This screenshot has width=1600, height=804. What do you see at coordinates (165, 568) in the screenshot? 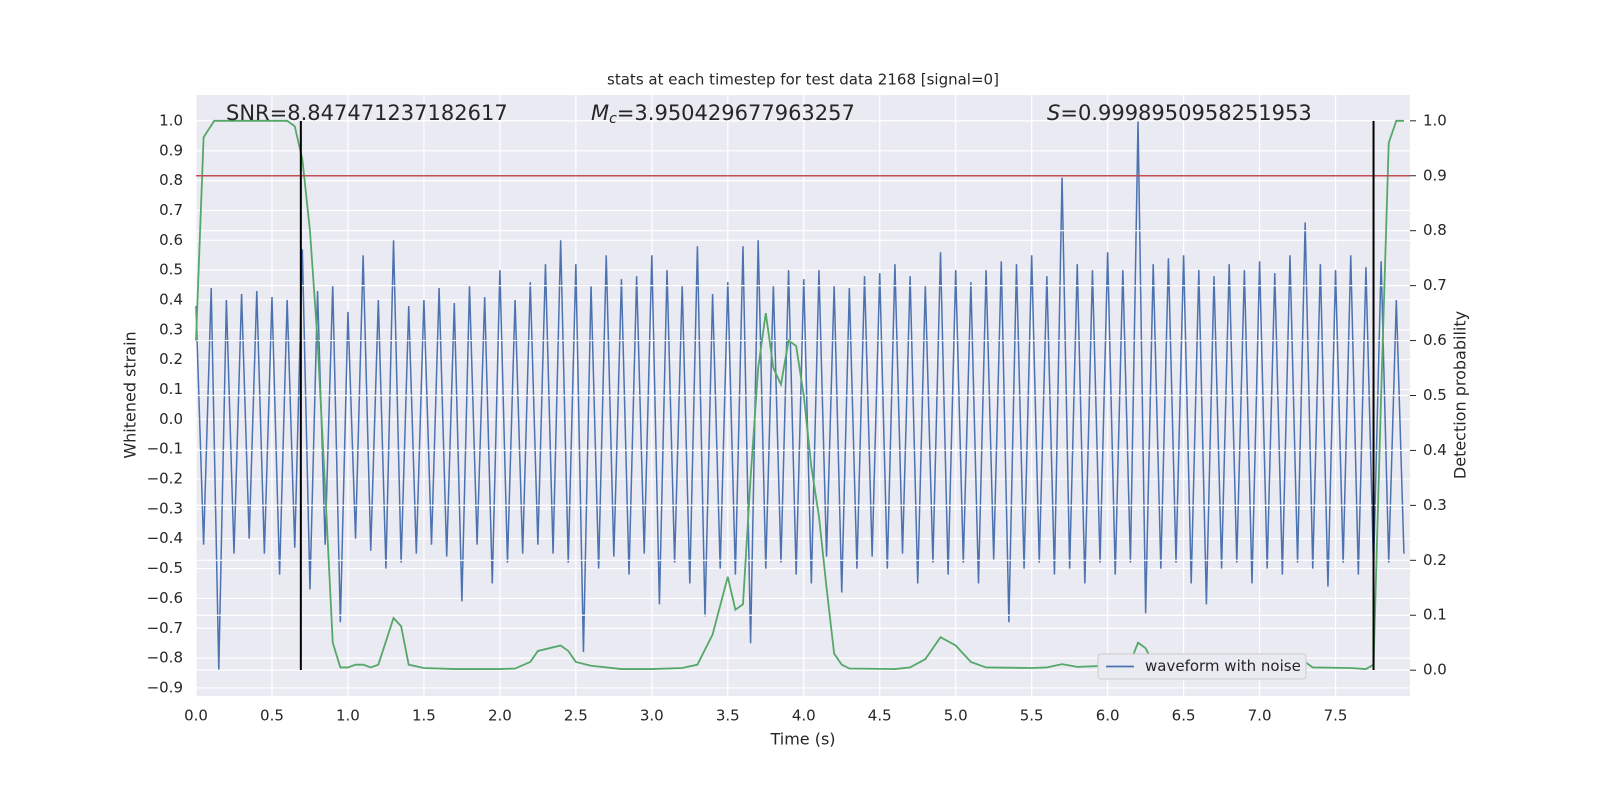
I see `y-tick-label: −0.5` at bounding box center [165, 568].